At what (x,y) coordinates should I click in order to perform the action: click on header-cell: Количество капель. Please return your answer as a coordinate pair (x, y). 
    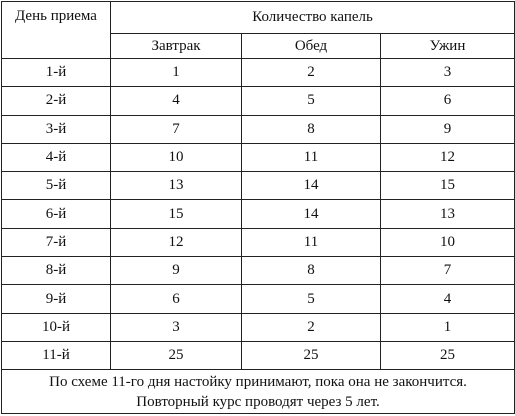
    Looking at the image, I should click on (312, 17).